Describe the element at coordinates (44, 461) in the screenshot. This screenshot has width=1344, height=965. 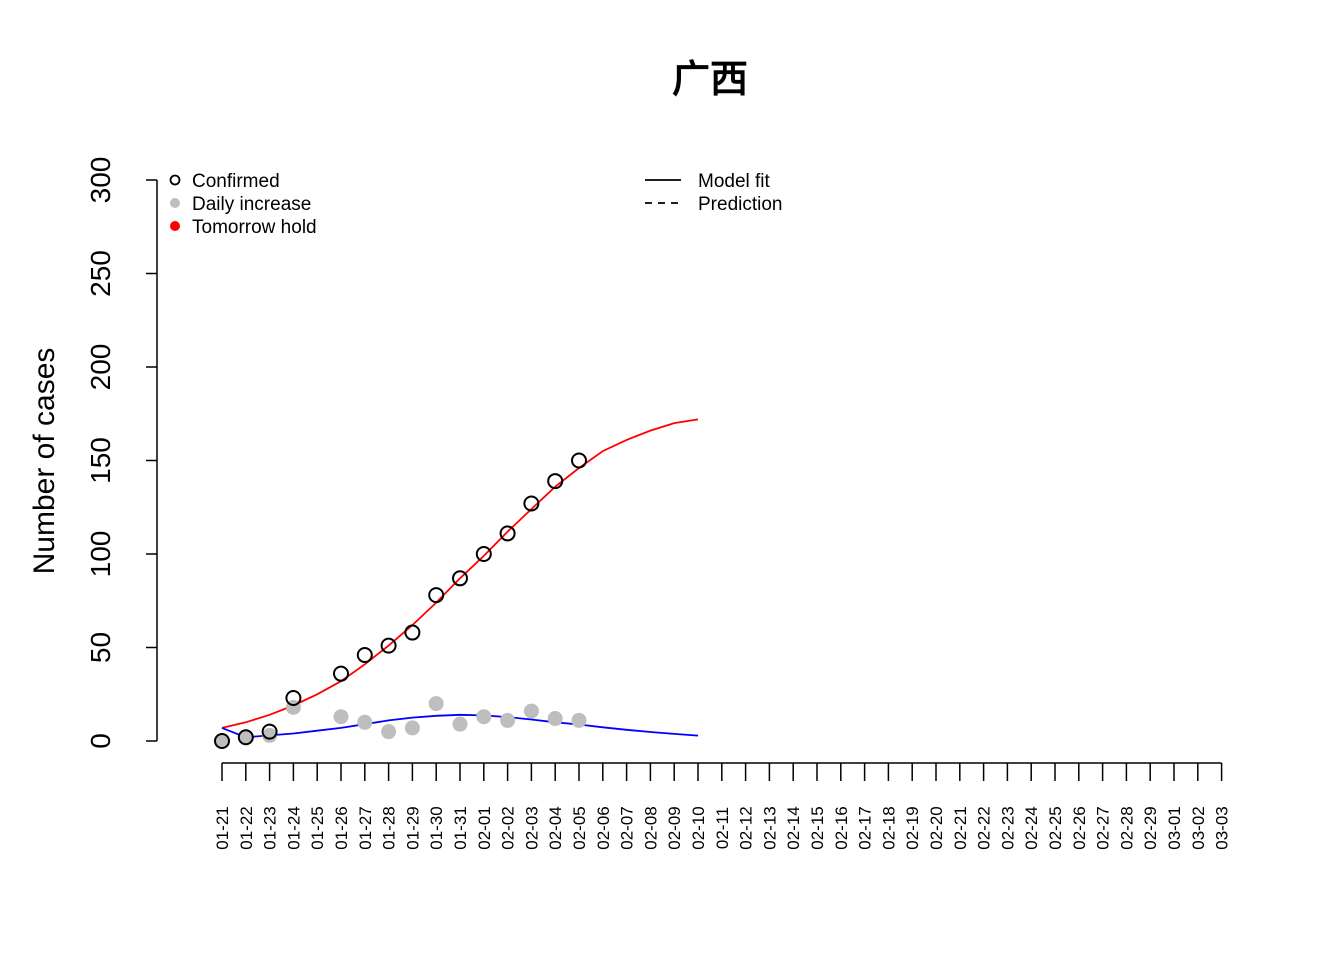
I see `y-axis-label: Number of cases` at that location.